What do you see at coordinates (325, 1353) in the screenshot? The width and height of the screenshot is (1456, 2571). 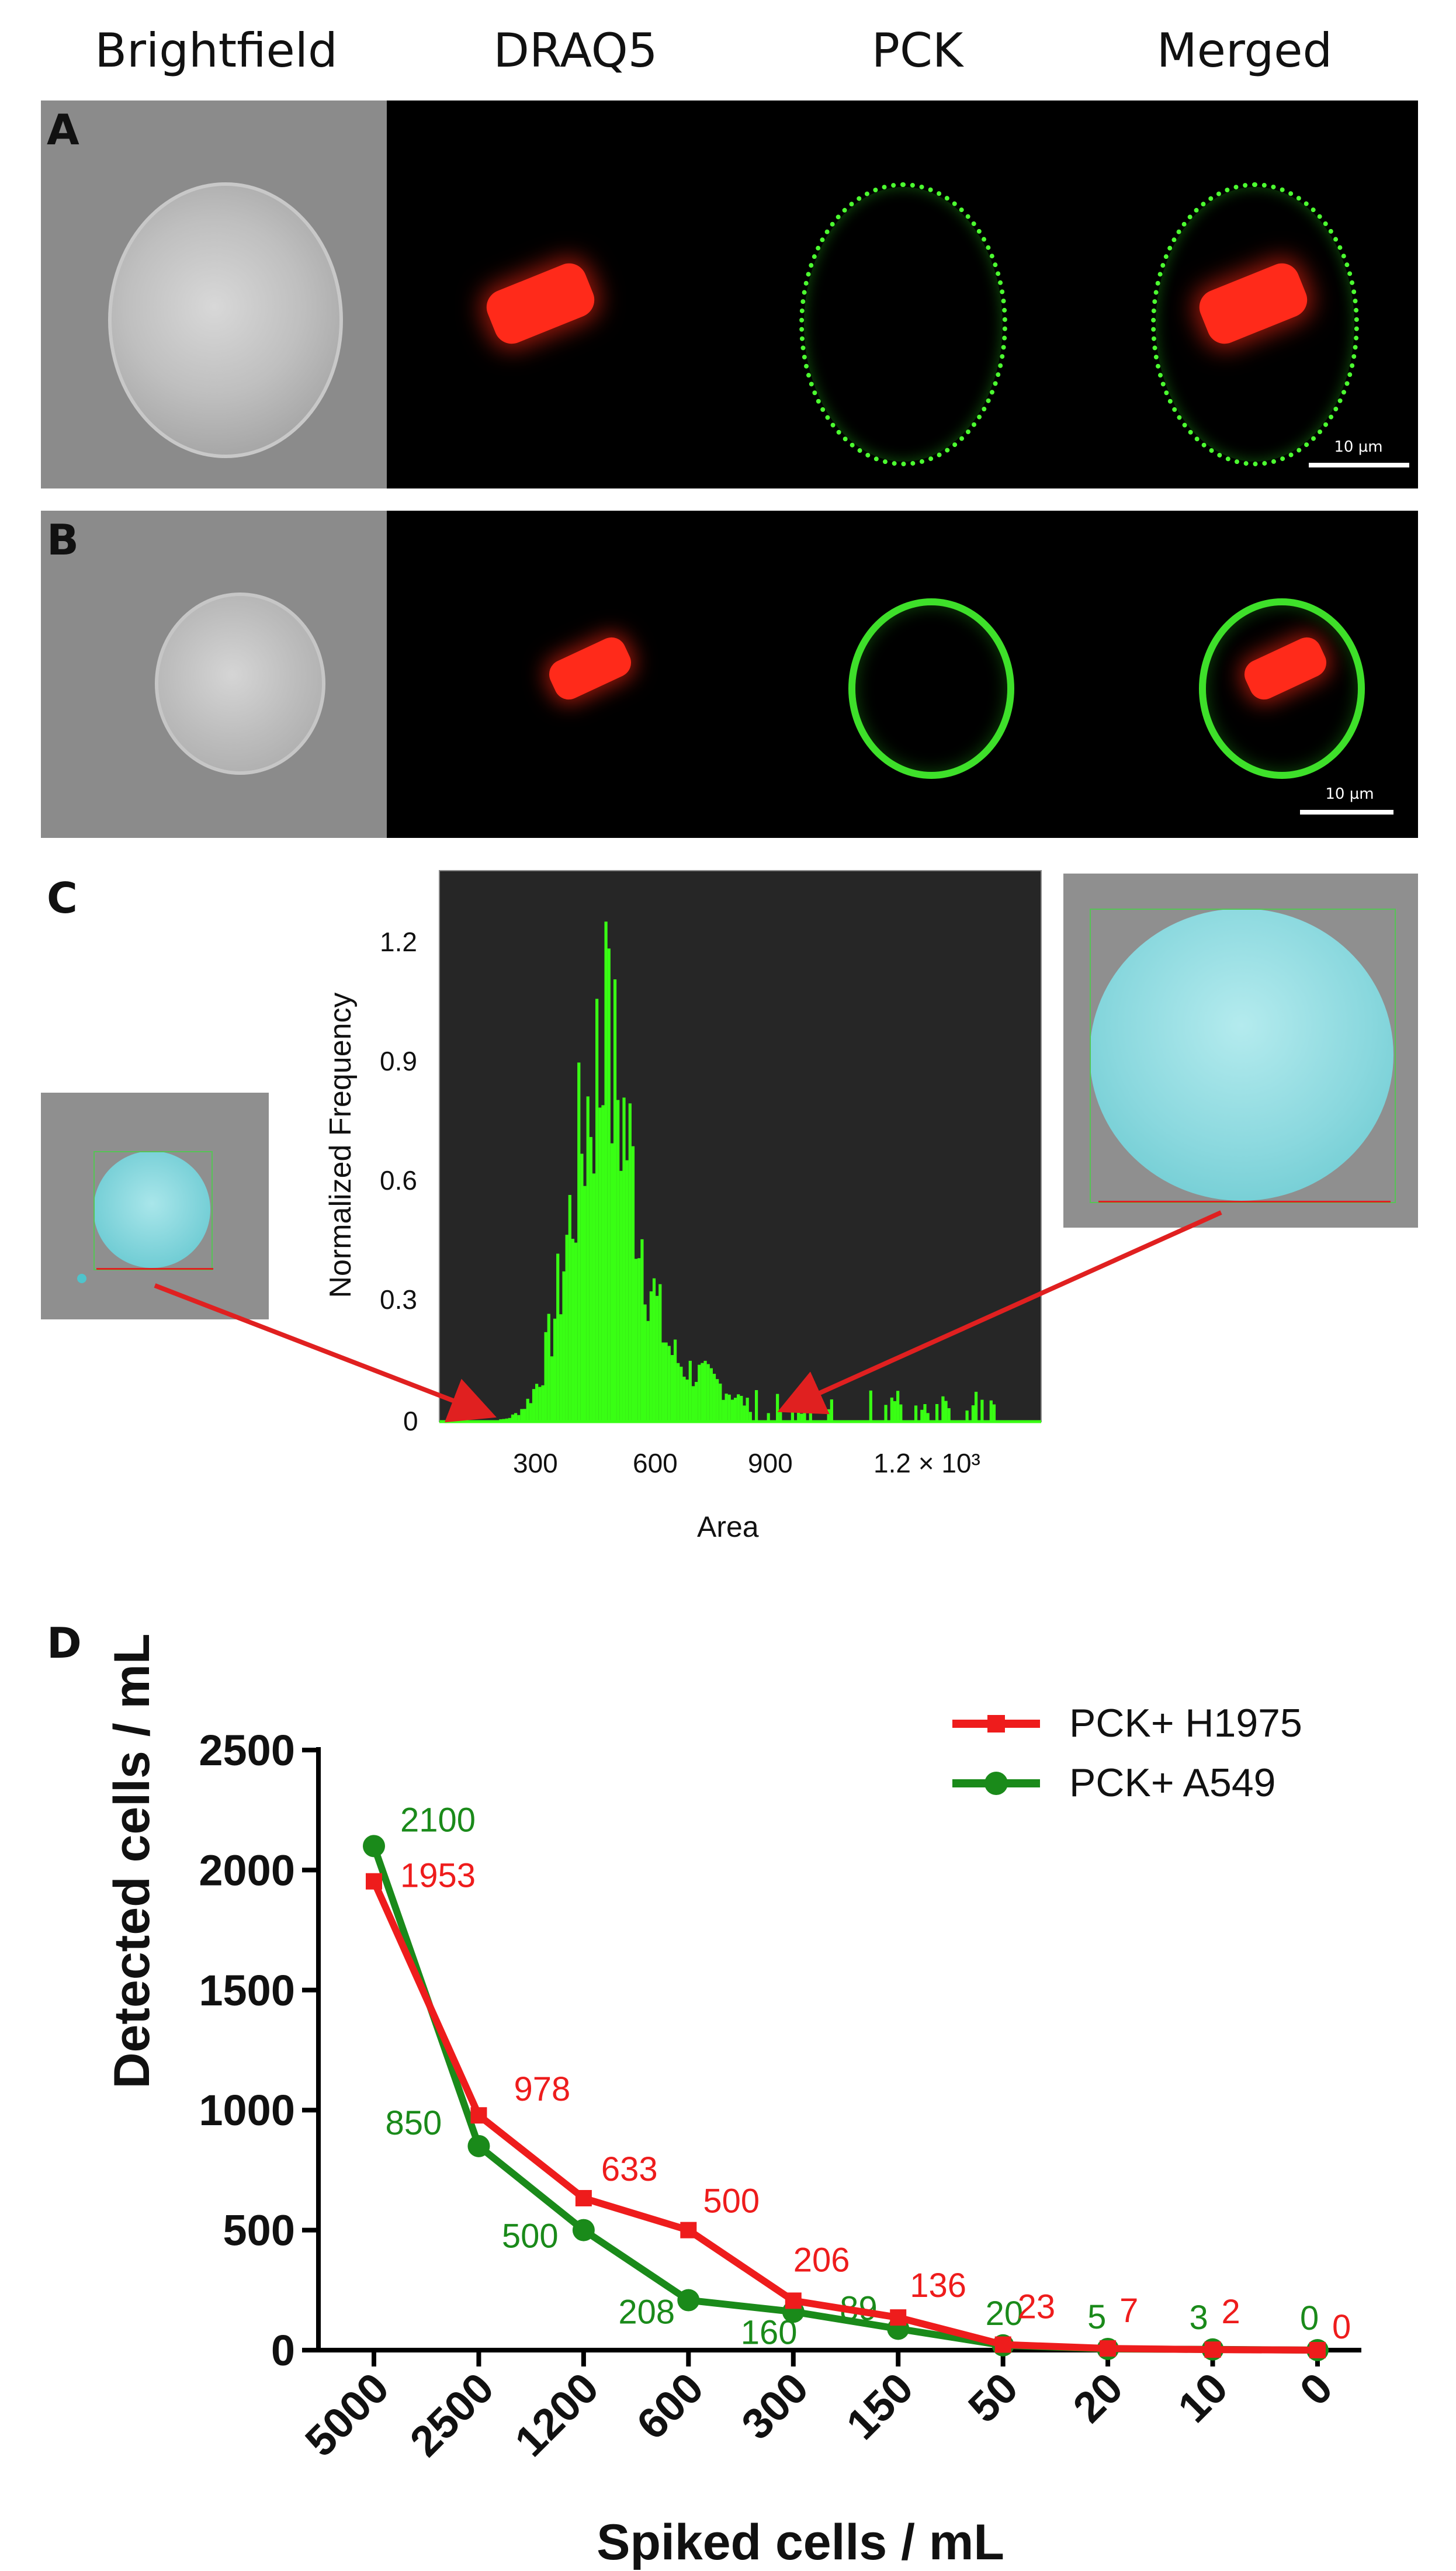 I see `arrow-small-cell` at bounding box center [325, 1353].